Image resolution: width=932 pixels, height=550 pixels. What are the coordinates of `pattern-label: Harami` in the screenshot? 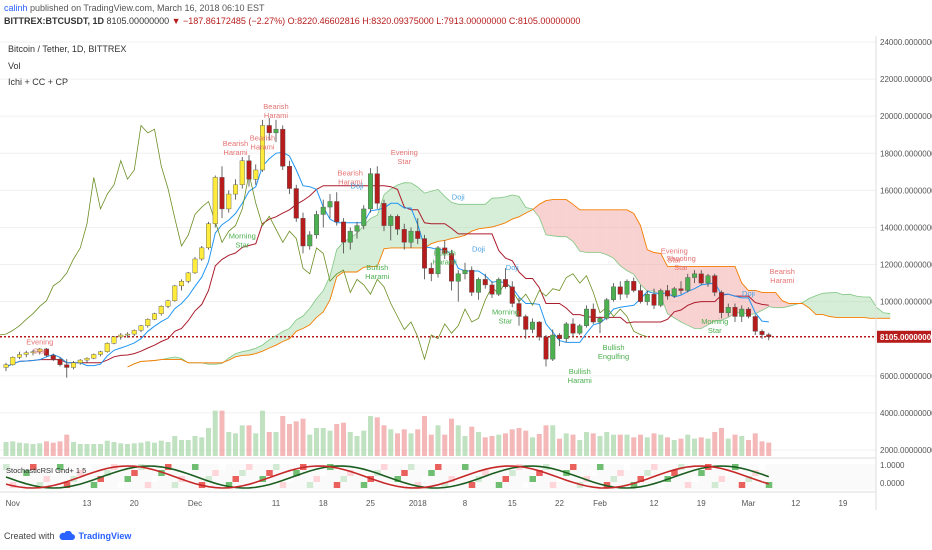 It's located at (782, 280).